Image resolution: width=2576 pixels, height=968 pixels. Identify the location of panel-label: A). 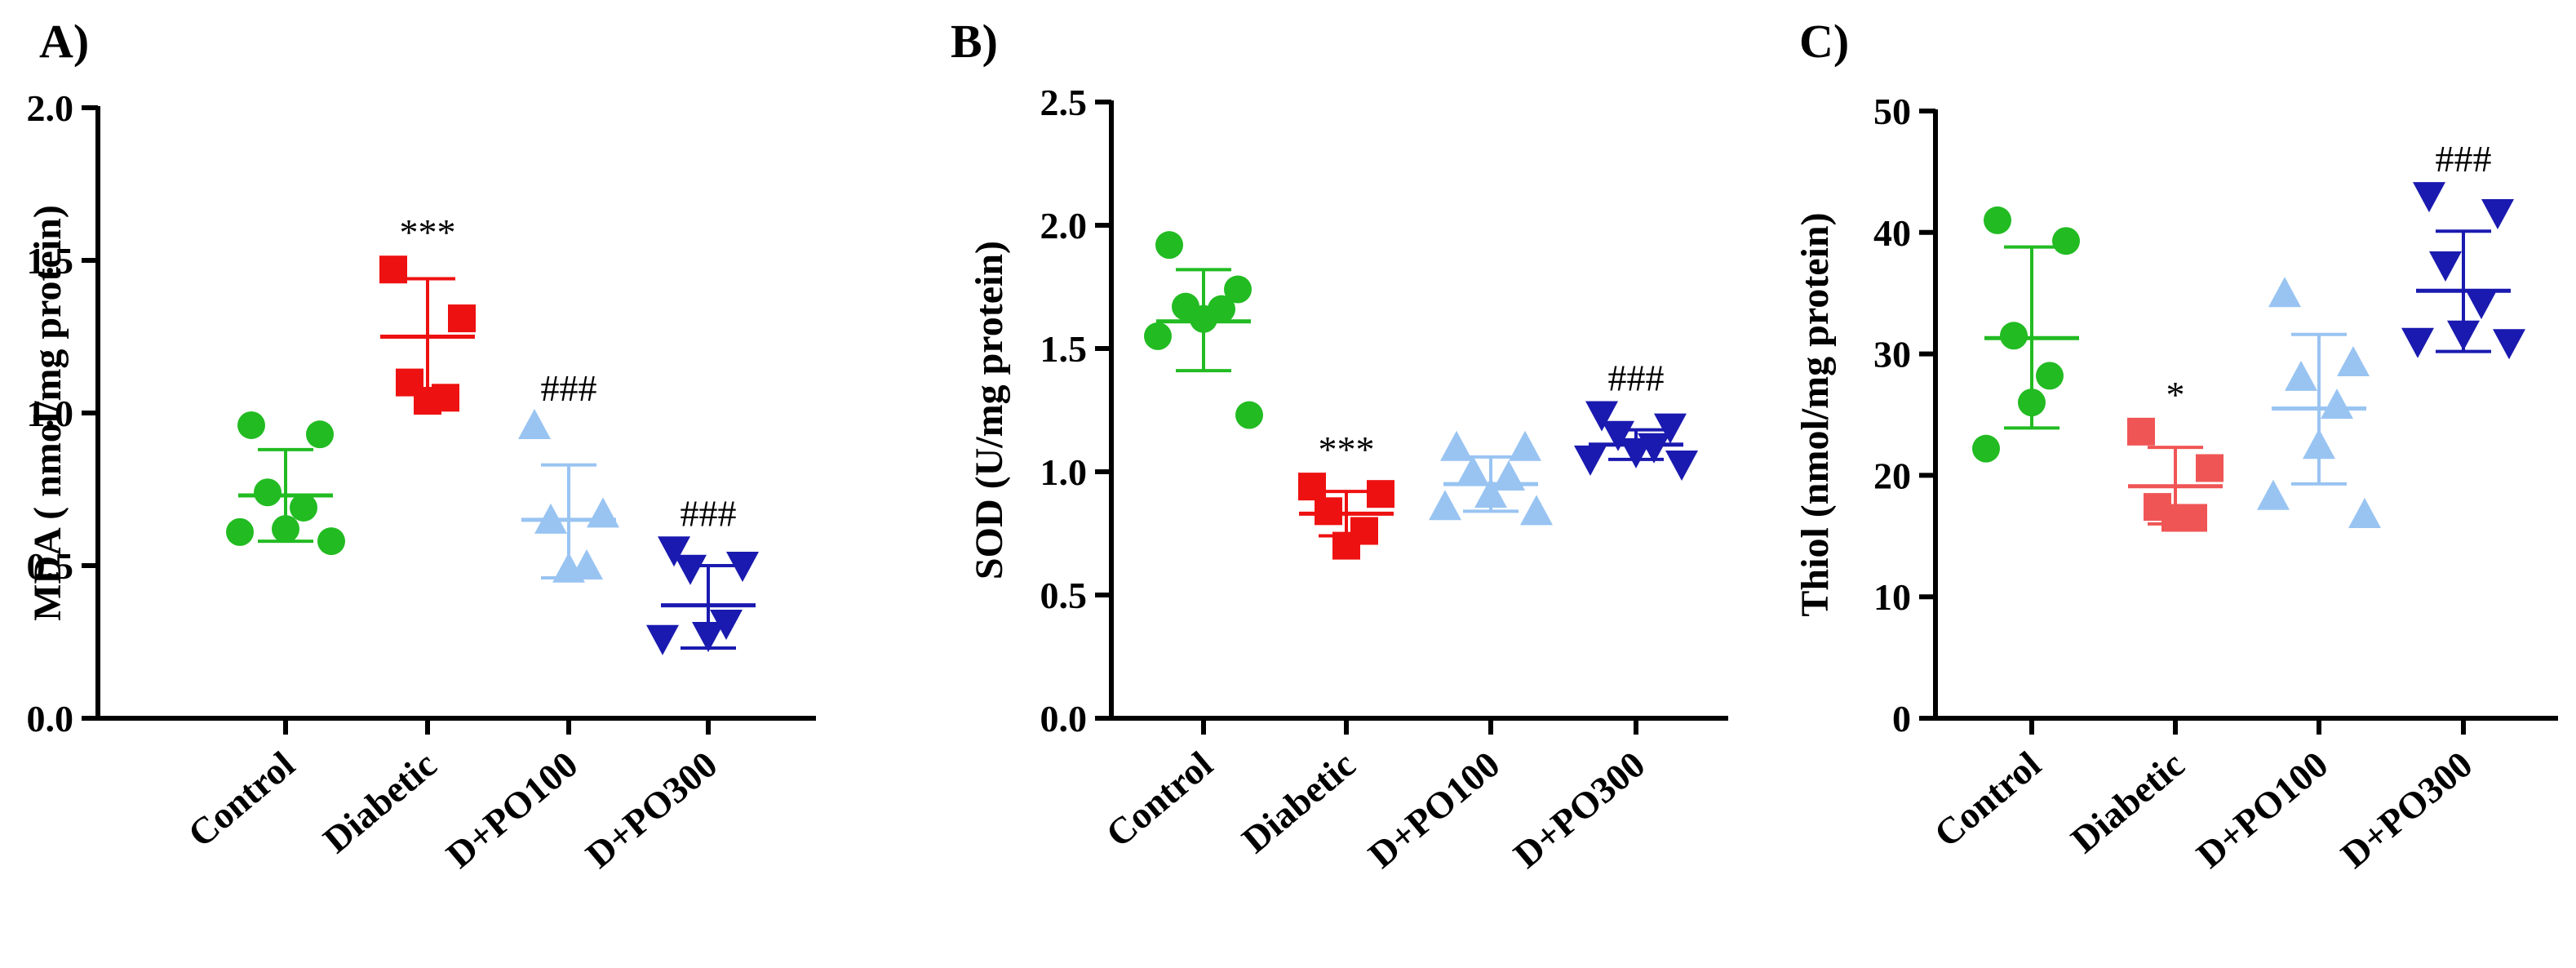
(64, 41).